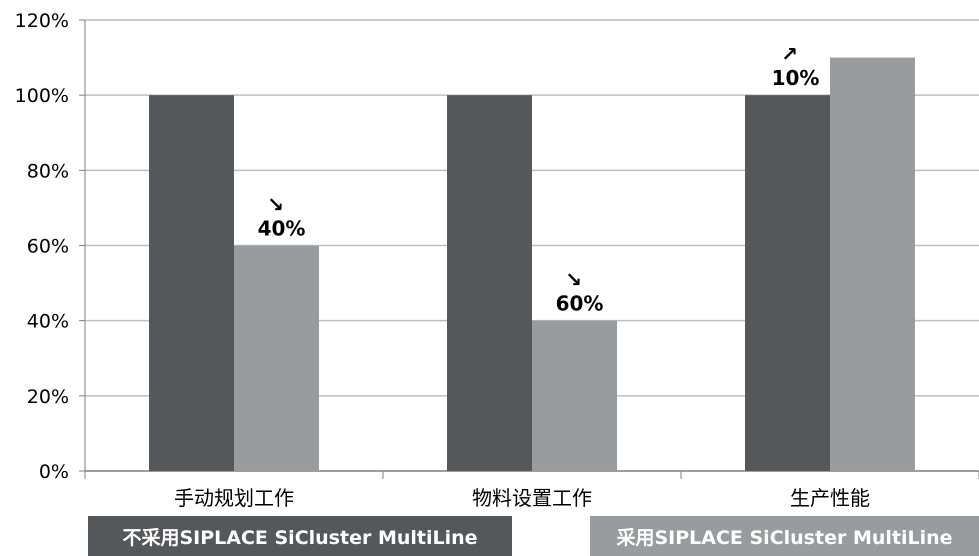  I want to click on change-annotation: 10%, so click(796, 78).